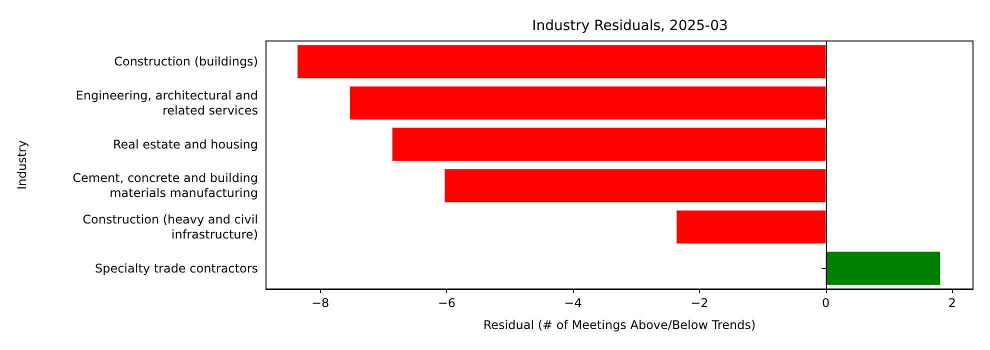 This screenshot has width=990, height=350. Describe the element at coordinates (952, 303) in the screenshot. I see `x-tick-label: 2` at that location.